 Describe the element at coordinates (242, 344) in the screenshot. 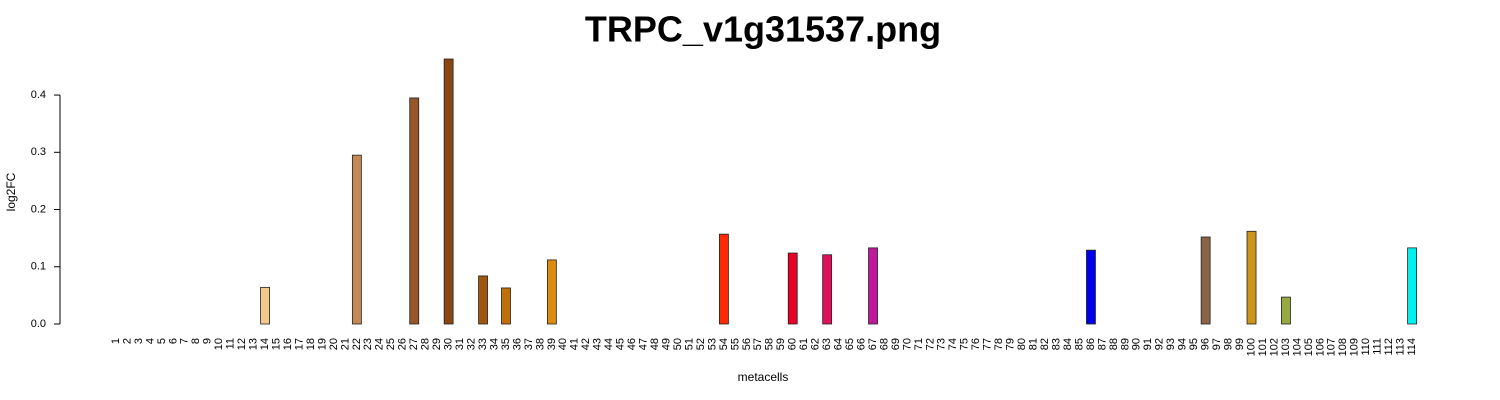

I see `x-tick-label: 12` at that location.